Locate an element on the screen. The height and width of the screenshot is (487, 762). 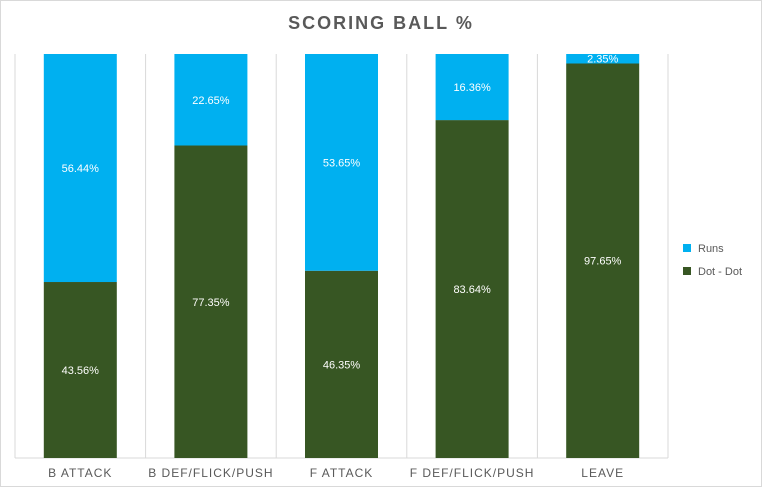
legend-swatch-dot-dot is located at coordinates (687, 271).